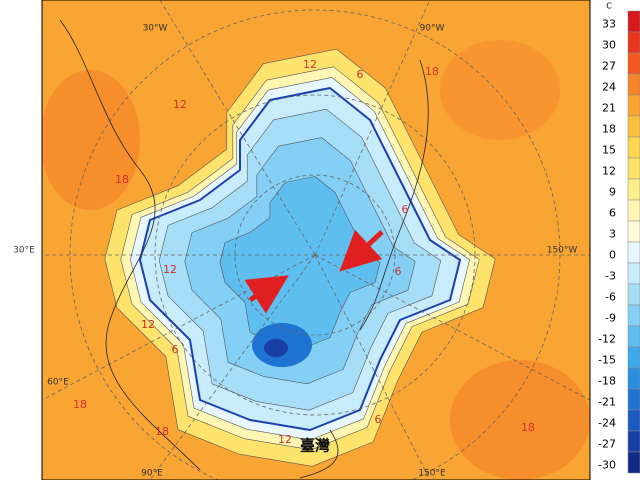 This screenshot has width=640, height=484. I want to click on colorbar-label: 21, so click(609, 108).